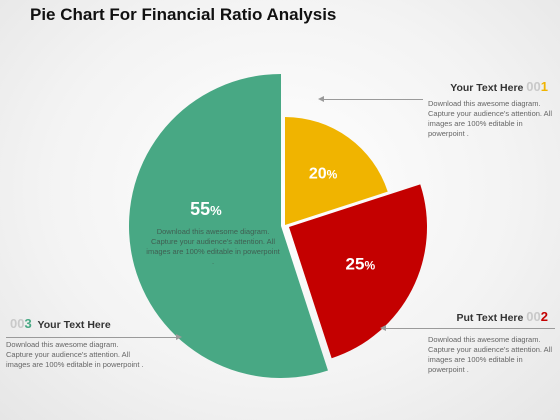 This screenshot has width=560, height=420. I want to click on callout-1-number: 001, so click(537, 86).